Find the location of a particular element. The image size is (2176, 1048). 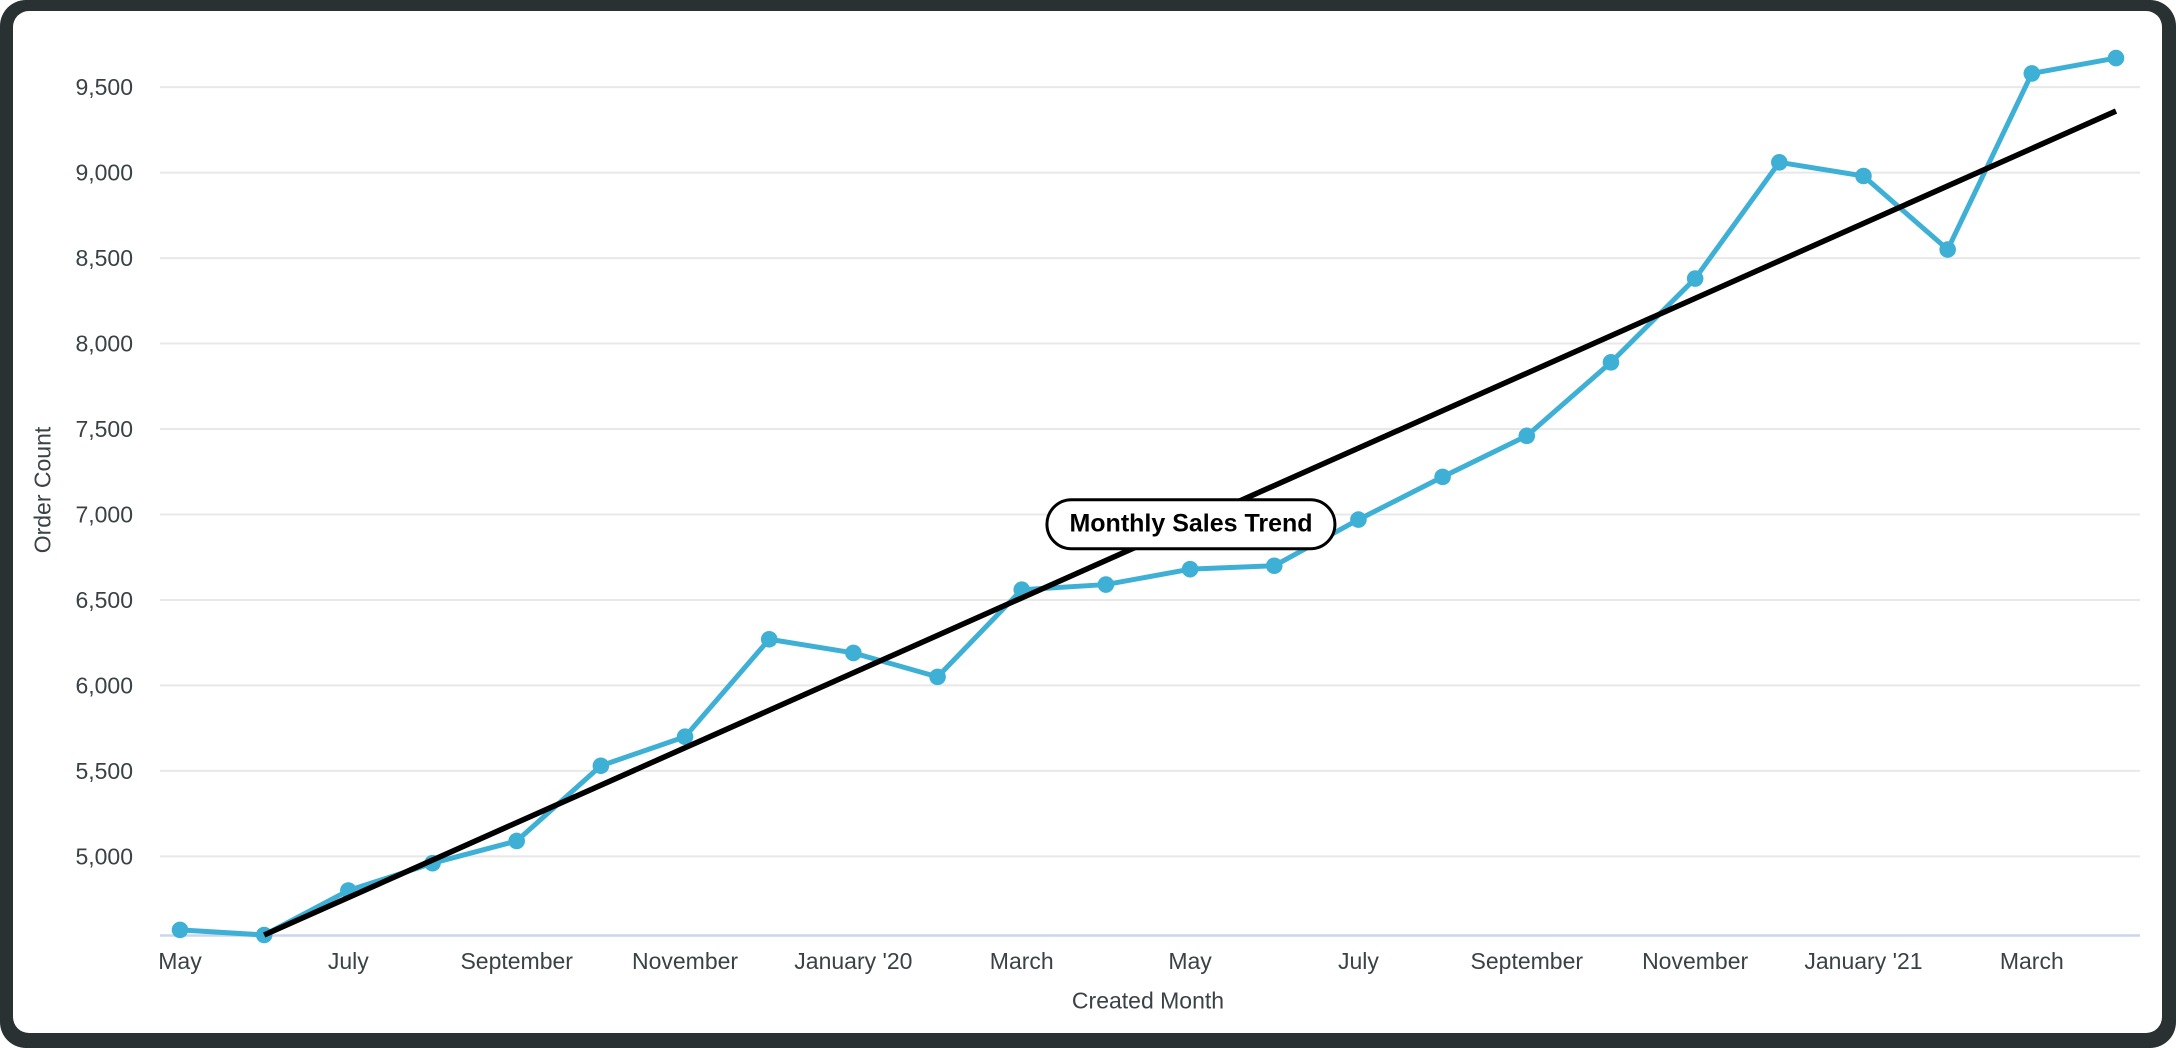

data-point-nov-2019: Nov 2019: 5,700 is located at coordinates (685, 737).